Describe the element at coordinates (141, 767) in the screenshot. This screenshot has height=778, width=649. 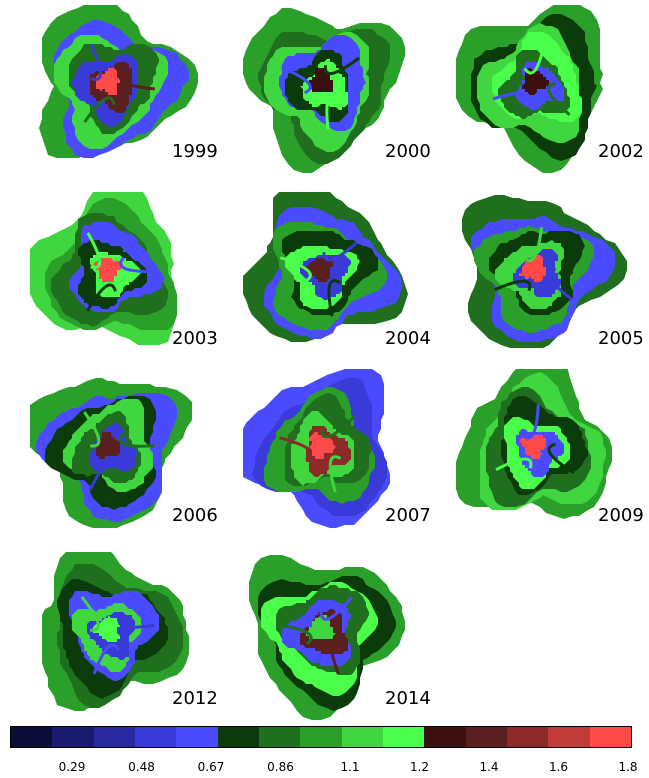
I see `colorbar-tick-label: 0.48` at that location.